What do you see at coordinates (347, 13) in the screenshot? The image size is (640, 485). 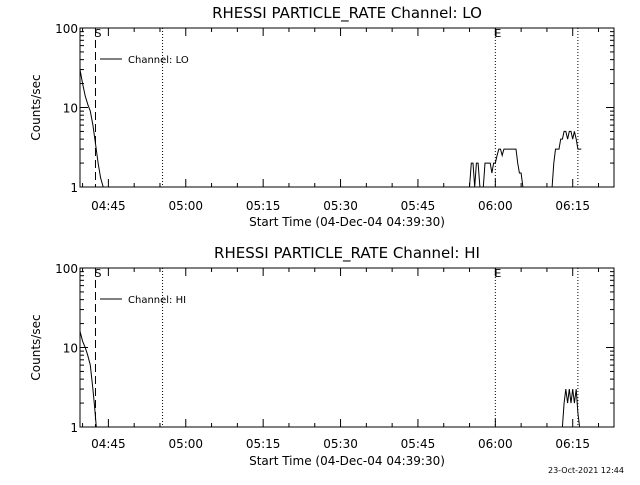 I see `chart-title: RHESSI PARTICLE_RATE Channel: LO` at bounding box center [347, 13].